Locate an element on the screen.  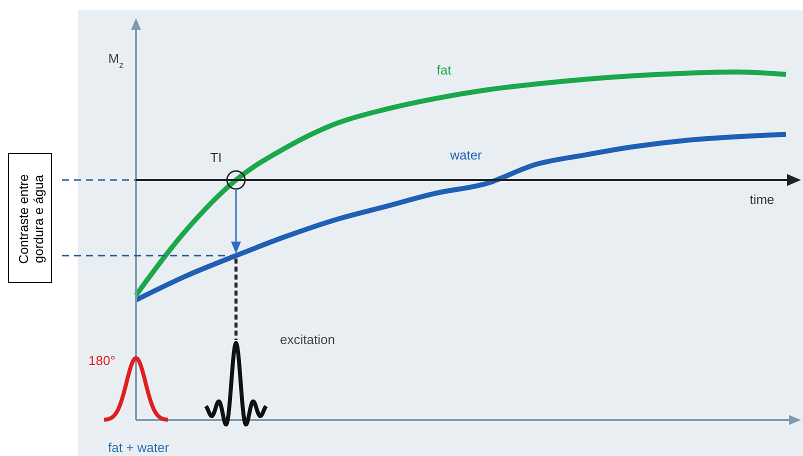
text: fat + water is located at coordinates (139, 447).